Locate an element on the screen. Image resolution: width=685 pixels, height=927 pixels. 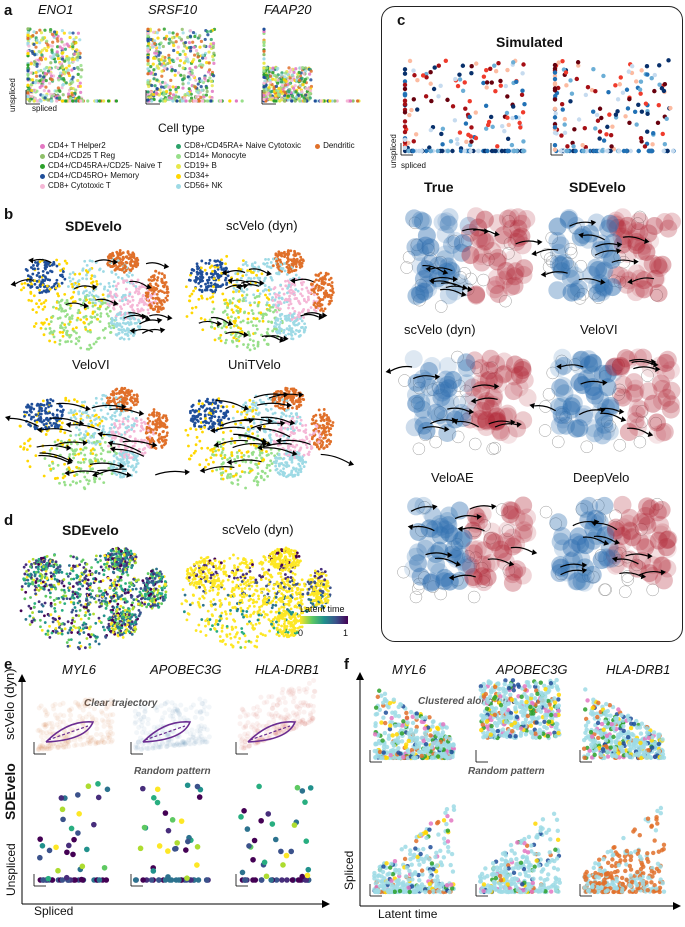
panel-e-phase-portraits is located at coordinates (174, 791).